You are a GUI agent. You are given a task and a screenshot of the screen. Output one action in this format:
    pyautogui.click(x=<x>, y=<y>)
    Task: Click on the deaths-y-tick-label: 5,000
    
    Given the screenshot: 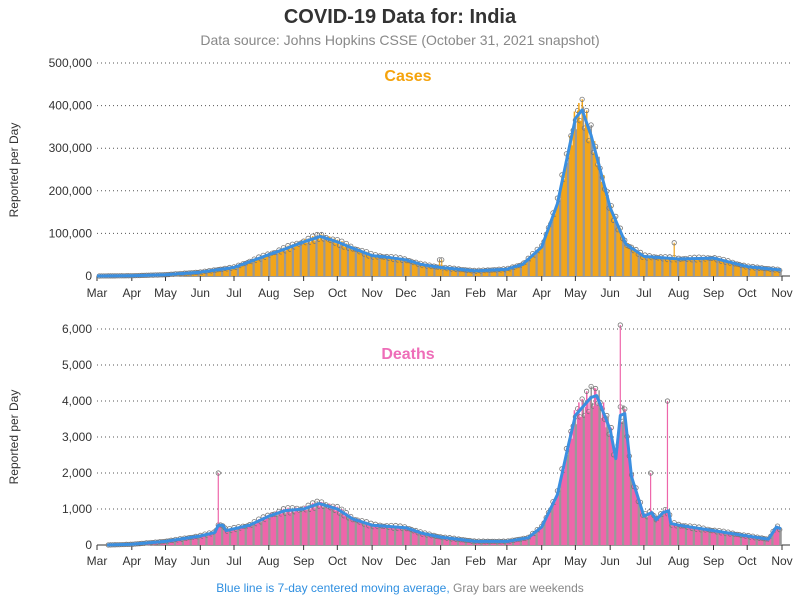 What is the action you would take?
    pyautogui.click(x=77, y=365)
    